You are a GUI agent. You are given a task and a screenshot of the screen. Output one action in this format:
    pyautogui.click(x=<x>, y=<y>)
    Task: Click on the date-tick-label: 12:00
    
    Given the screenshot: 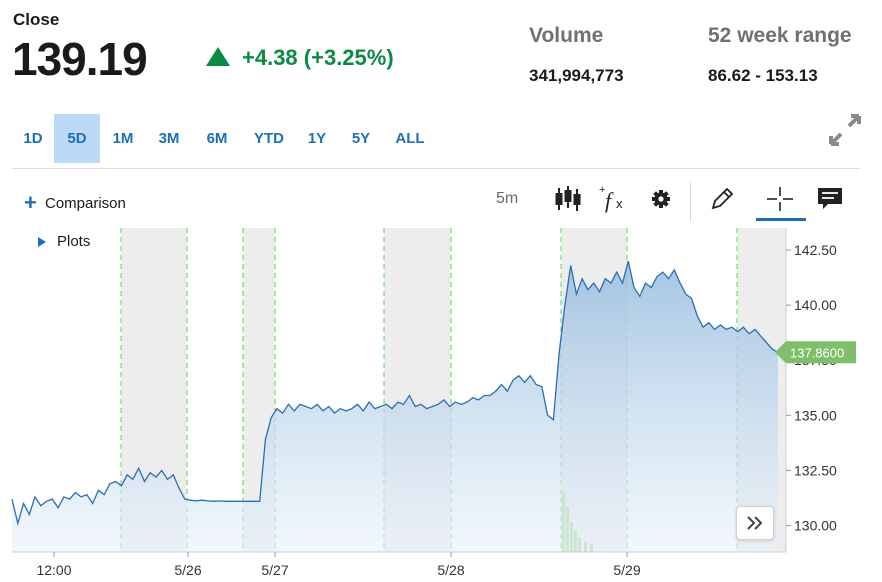 What is the action you would take?
    pyautogui.click(x=53, y=570)
    